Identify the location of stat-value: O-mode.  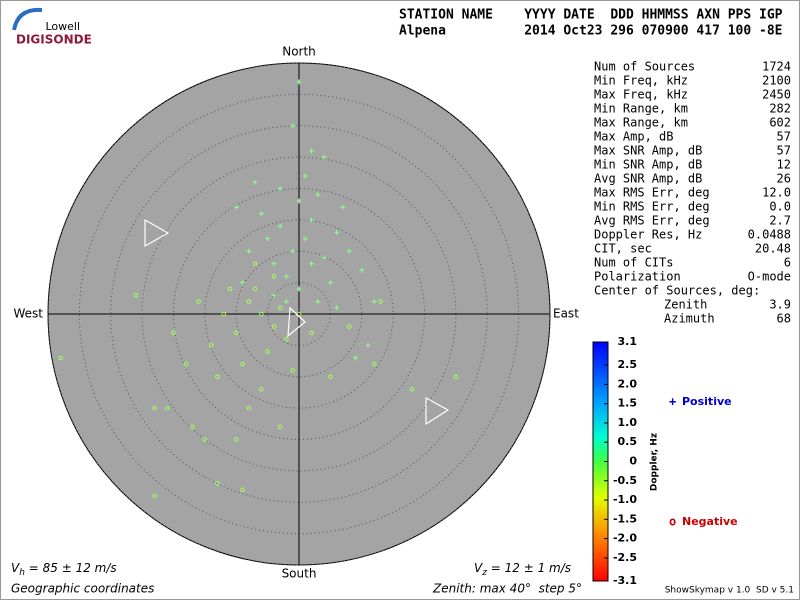
(769, 277).